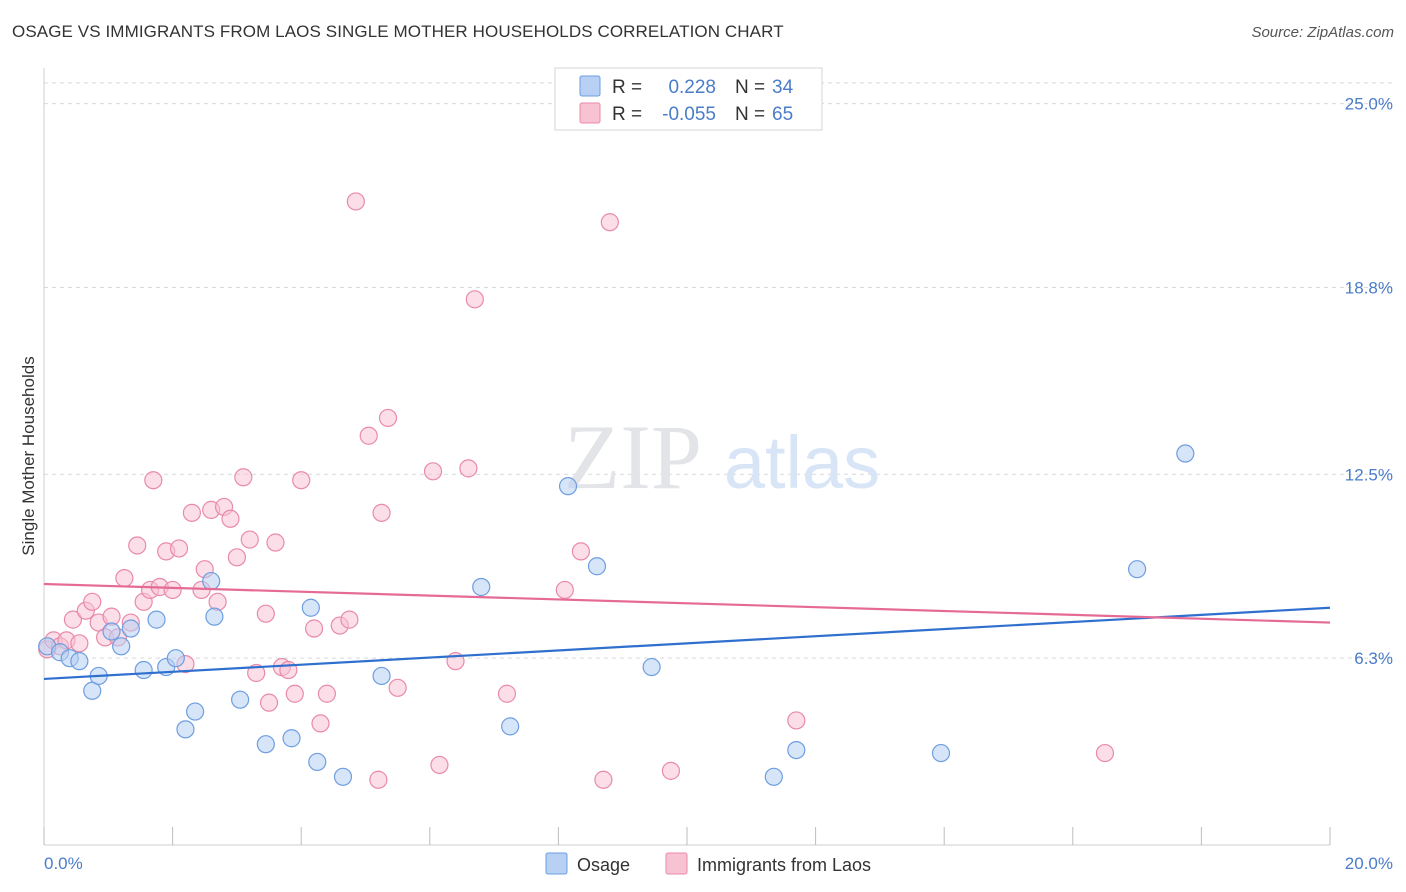  I want to click on legend-r-label-laos: R =, so click(627, 114).